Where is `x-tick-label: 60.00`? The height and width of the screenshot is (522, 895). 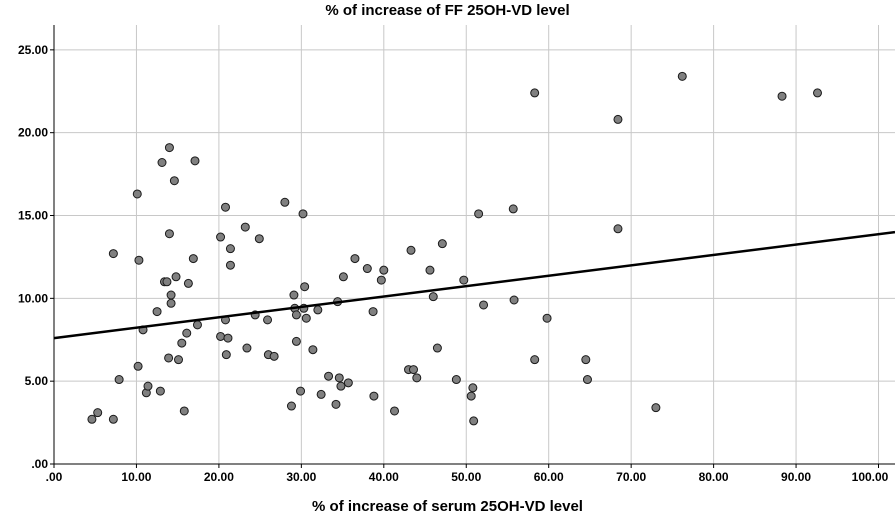 x-tick-label: 60.00 is located at coordinates (549, 477).